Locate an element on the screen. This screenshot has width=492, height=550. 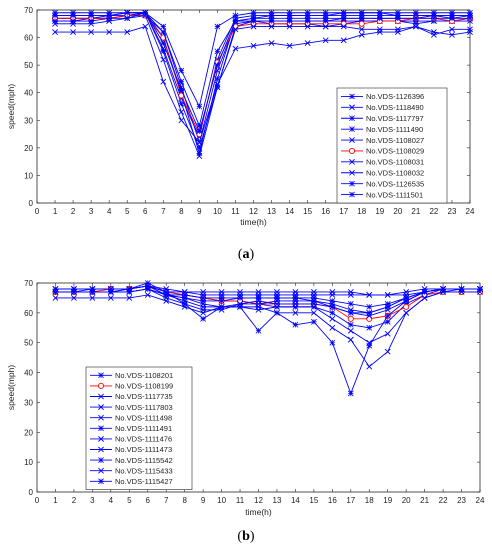
series-line is located at coordinates (267, 301).